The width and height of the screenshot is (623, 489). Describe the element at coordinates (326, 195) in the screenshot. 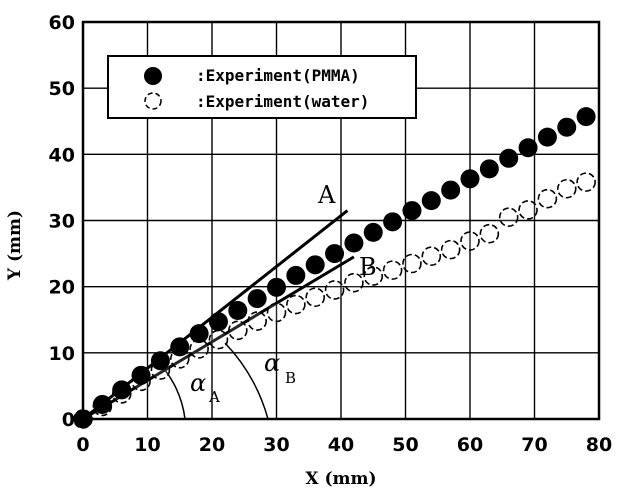

I see `line-label-a: A` at that location.